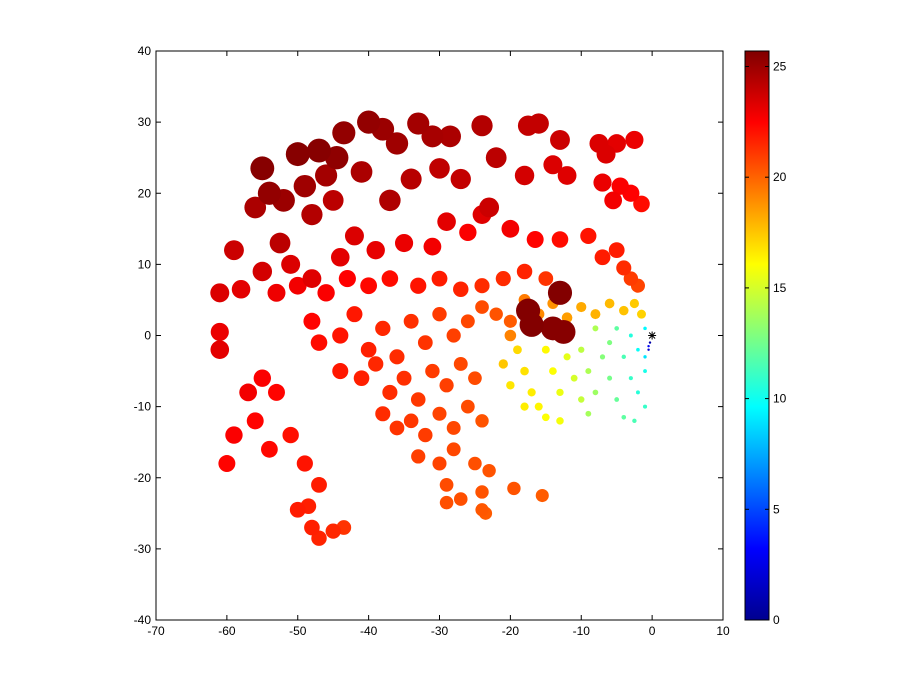 This screenshot has width=918, height=700. I want to click on x-tick-label: -20, so click(511, 631).